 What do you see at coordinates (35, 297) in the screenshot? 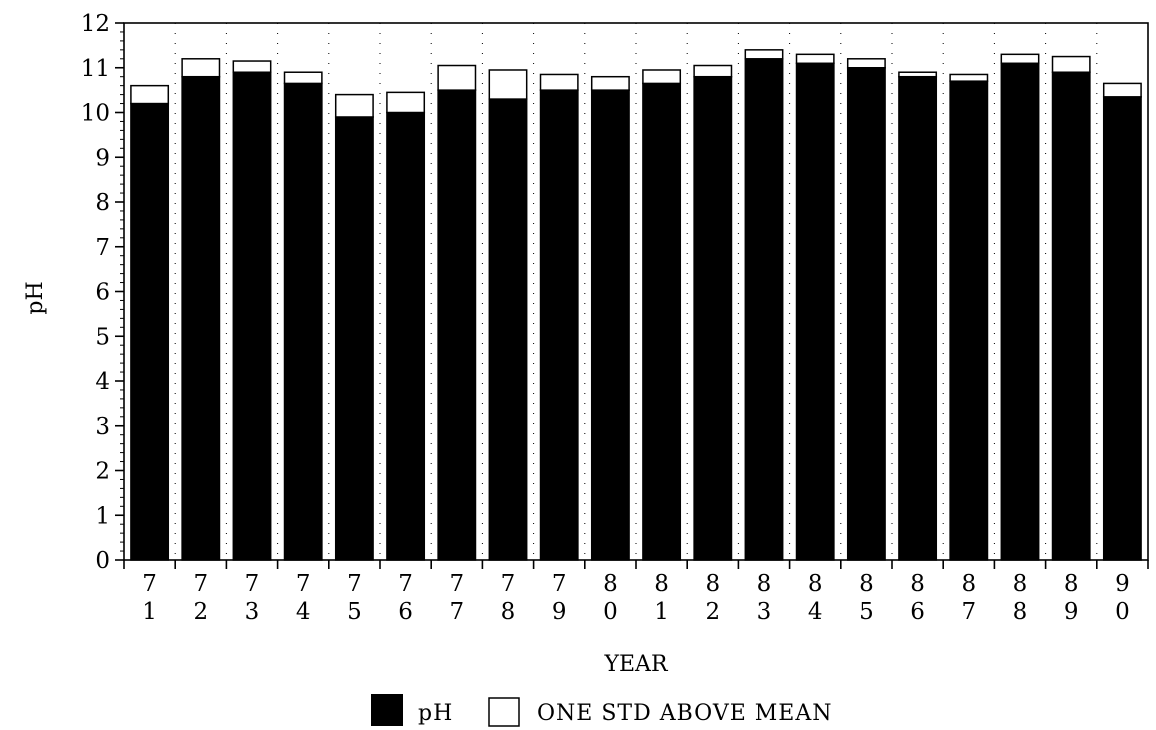
I see `y-axis-title: pH` at bounding box center [35, 297].